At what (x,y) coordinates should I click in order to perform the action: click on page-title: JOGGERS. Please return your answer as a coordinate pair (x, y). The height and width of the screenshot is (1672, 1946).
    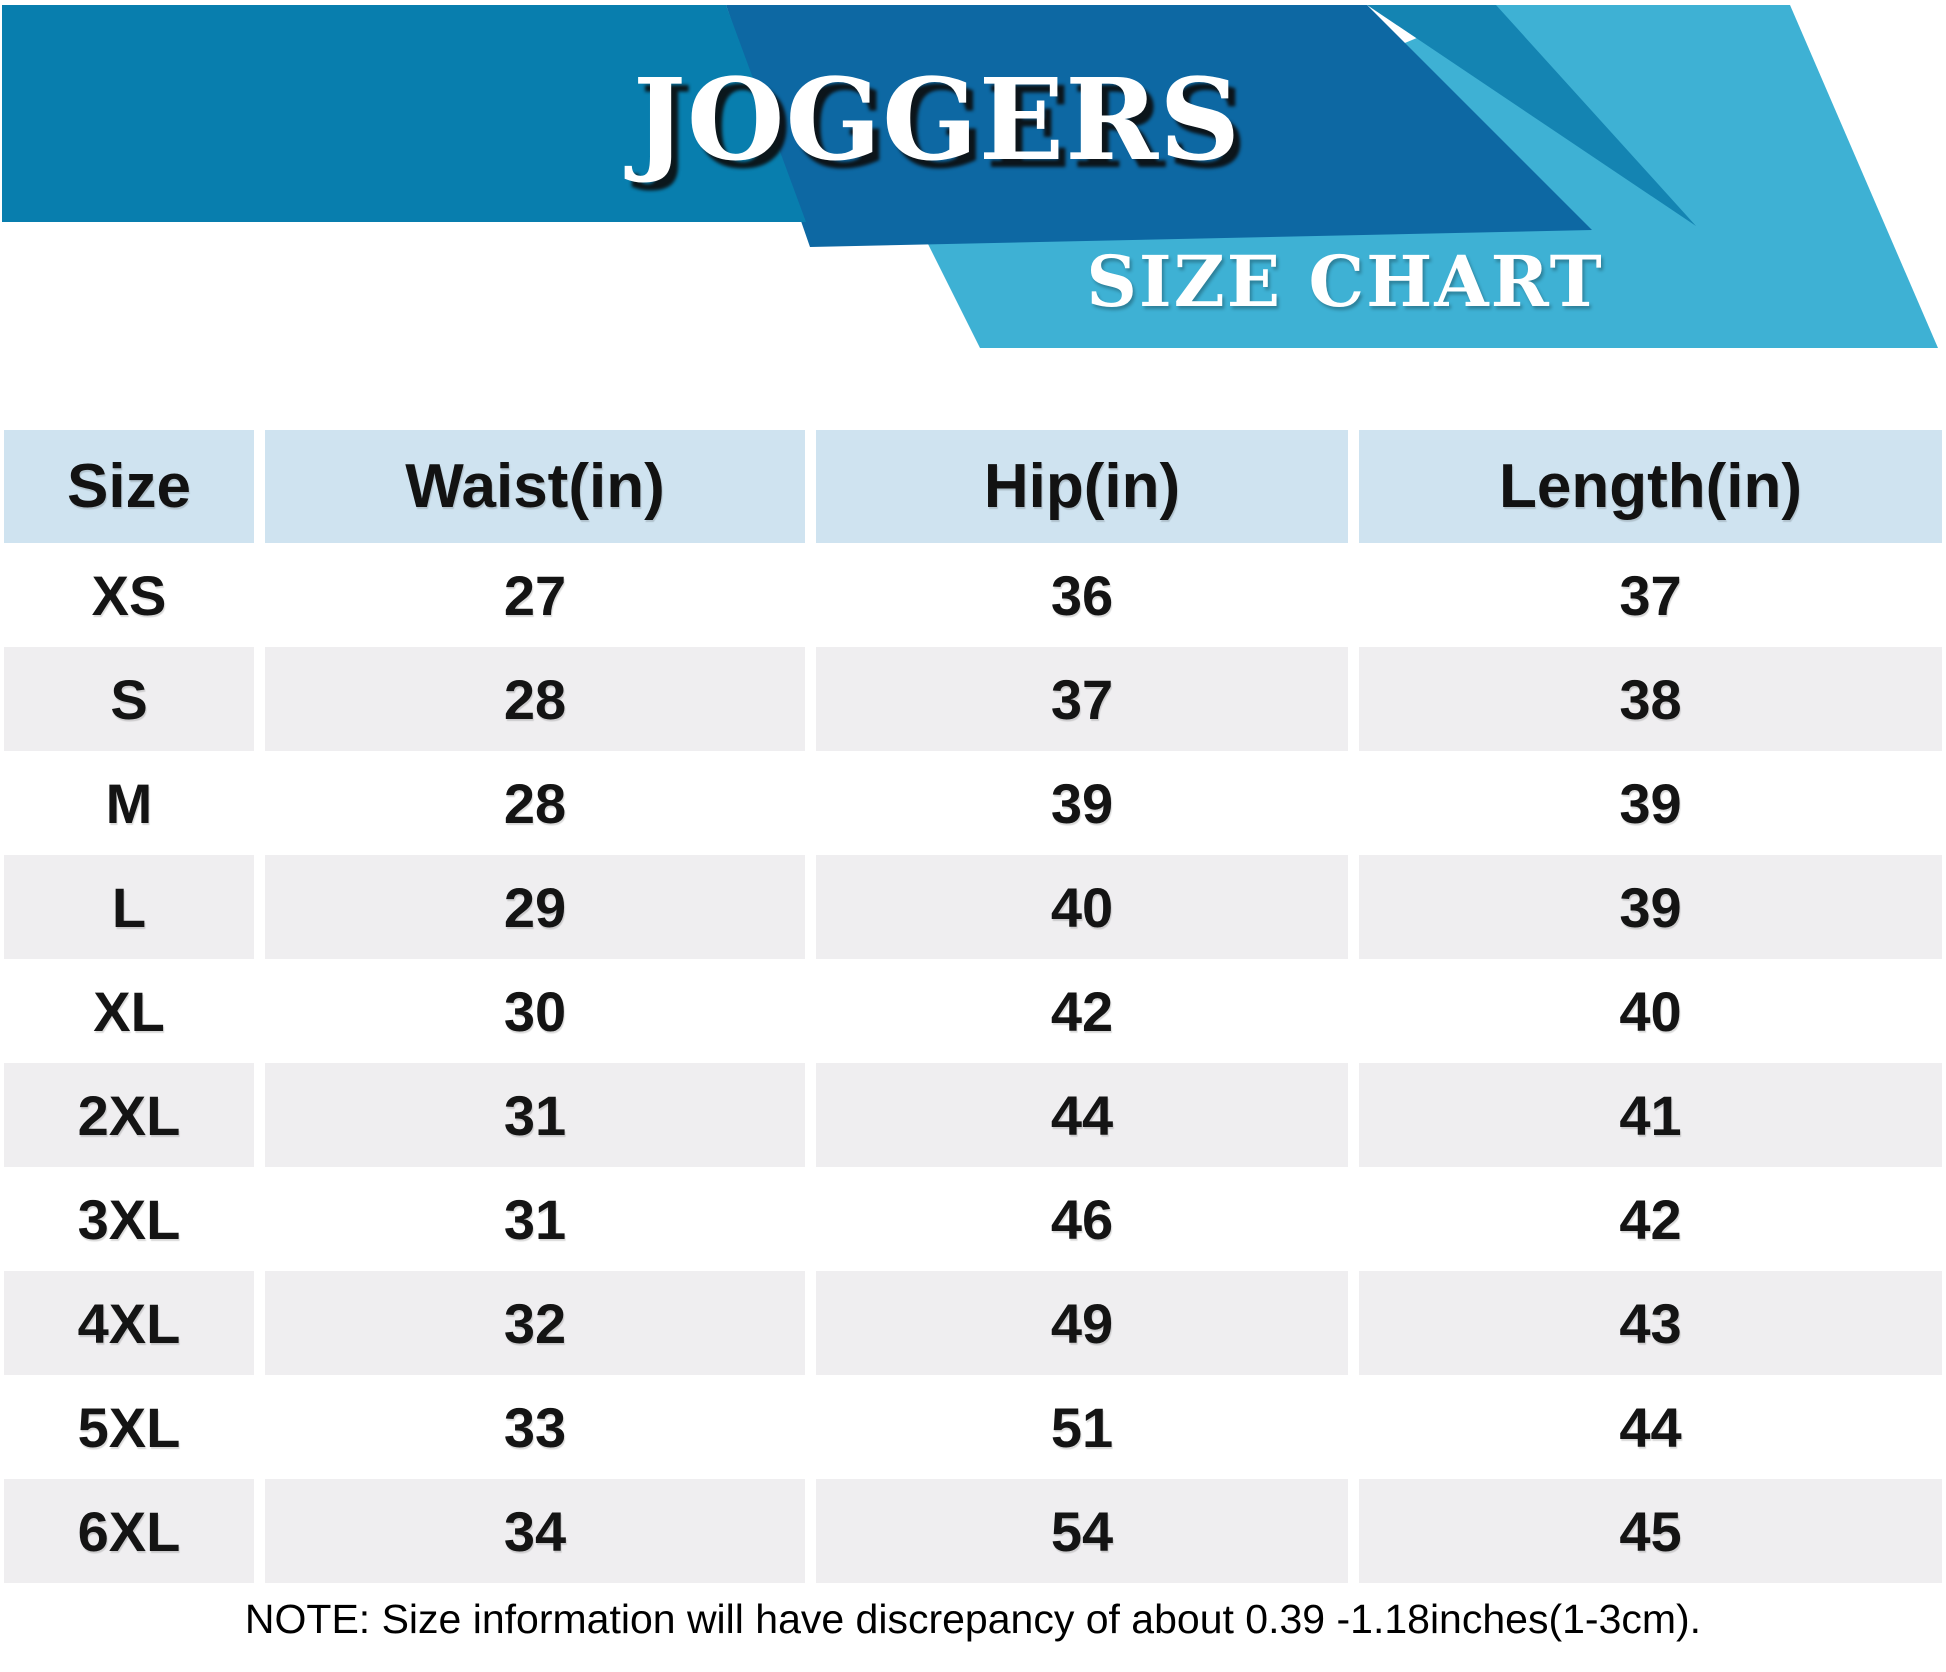
    Looking at the image, I should click on (937, 120).